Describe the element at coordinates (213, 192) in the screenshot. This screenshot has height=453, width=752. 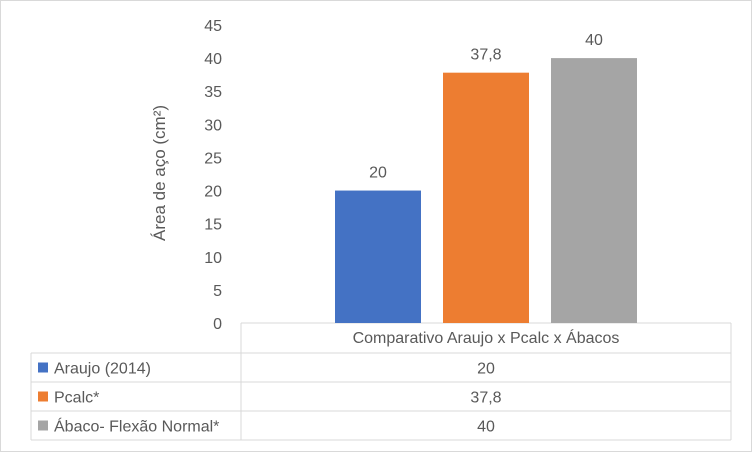
I see `y-tick-label: 20` at that location.